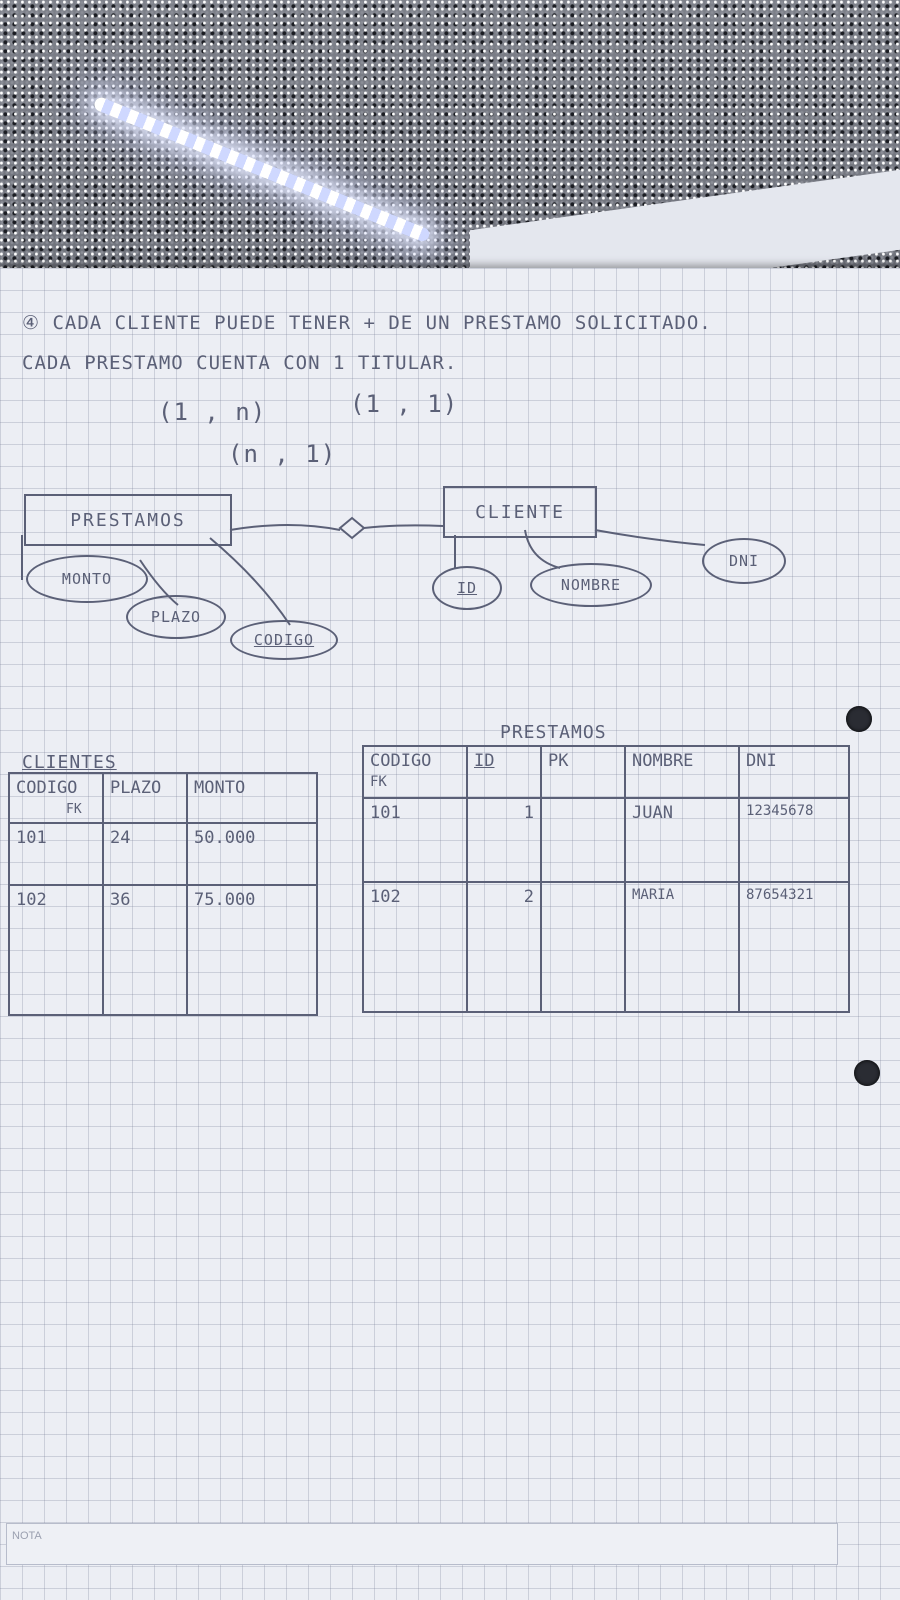  I want to click on attr-codigo-key: CODIGO, so click(284, 640).